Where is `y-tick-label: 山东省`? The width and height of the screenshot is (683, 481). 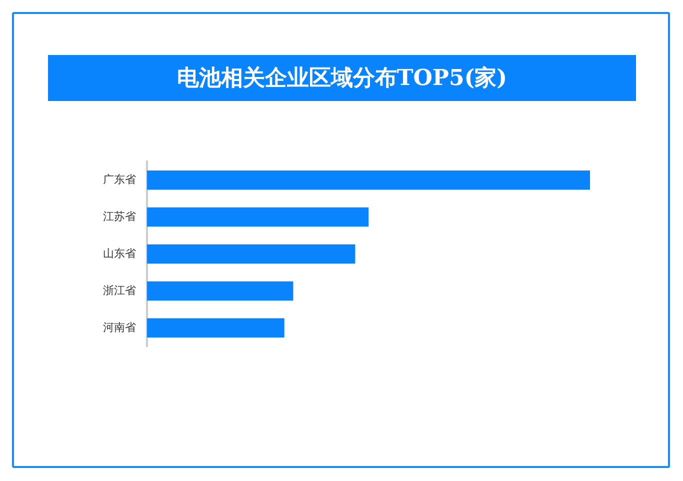 y-tick-label: 山东省 is located at coordinates (119, 253).